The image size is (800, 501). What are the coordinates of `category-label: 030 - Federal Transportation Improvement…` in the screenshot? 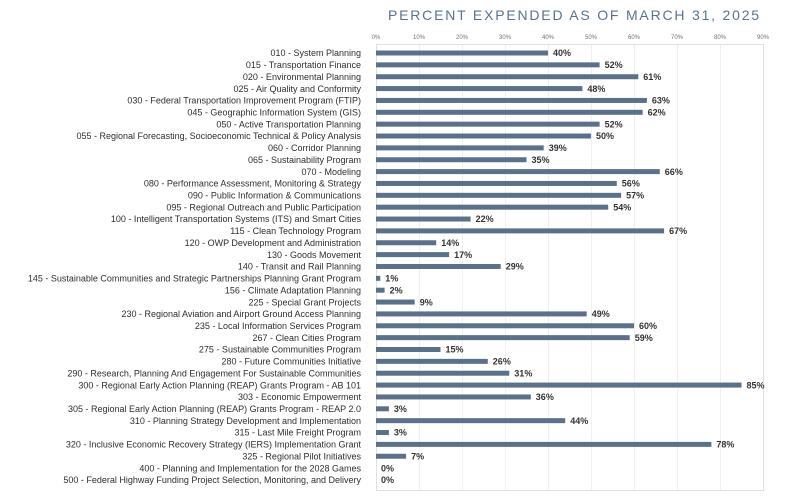 It's located at (244, 101).